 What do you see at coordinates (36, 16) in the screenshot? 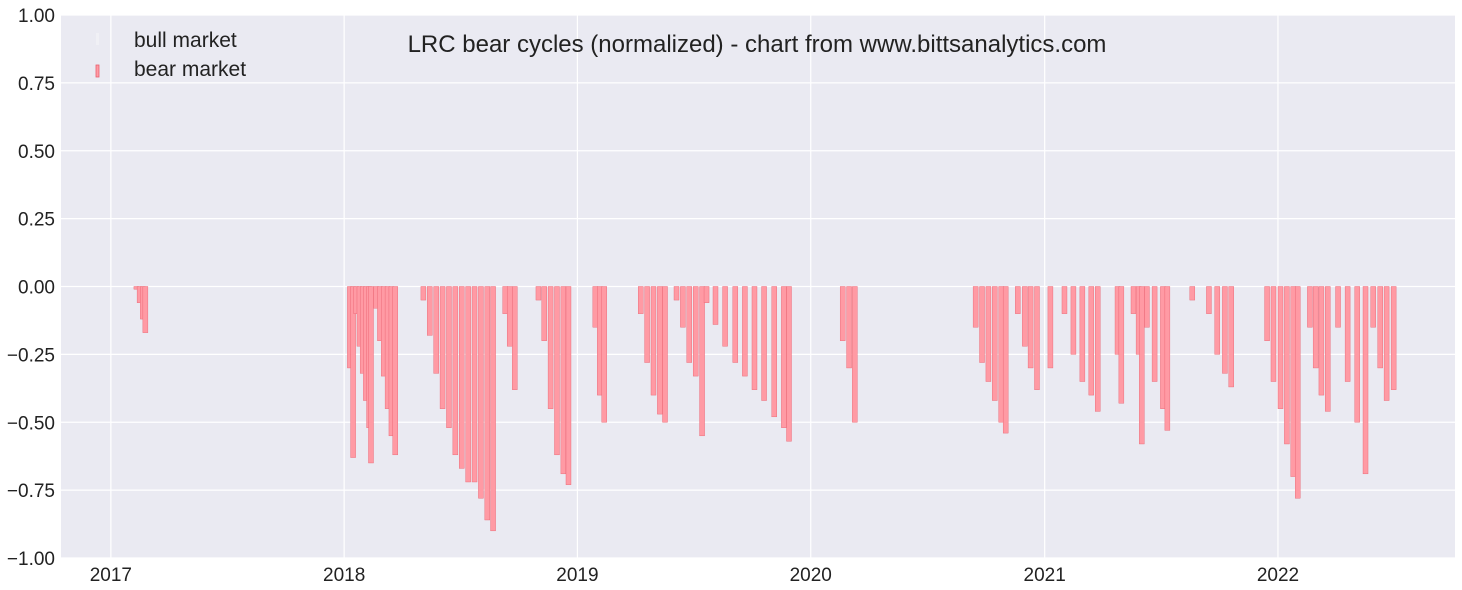
I see `y-tick-label: 1.00` at bounding box center [36, 16].